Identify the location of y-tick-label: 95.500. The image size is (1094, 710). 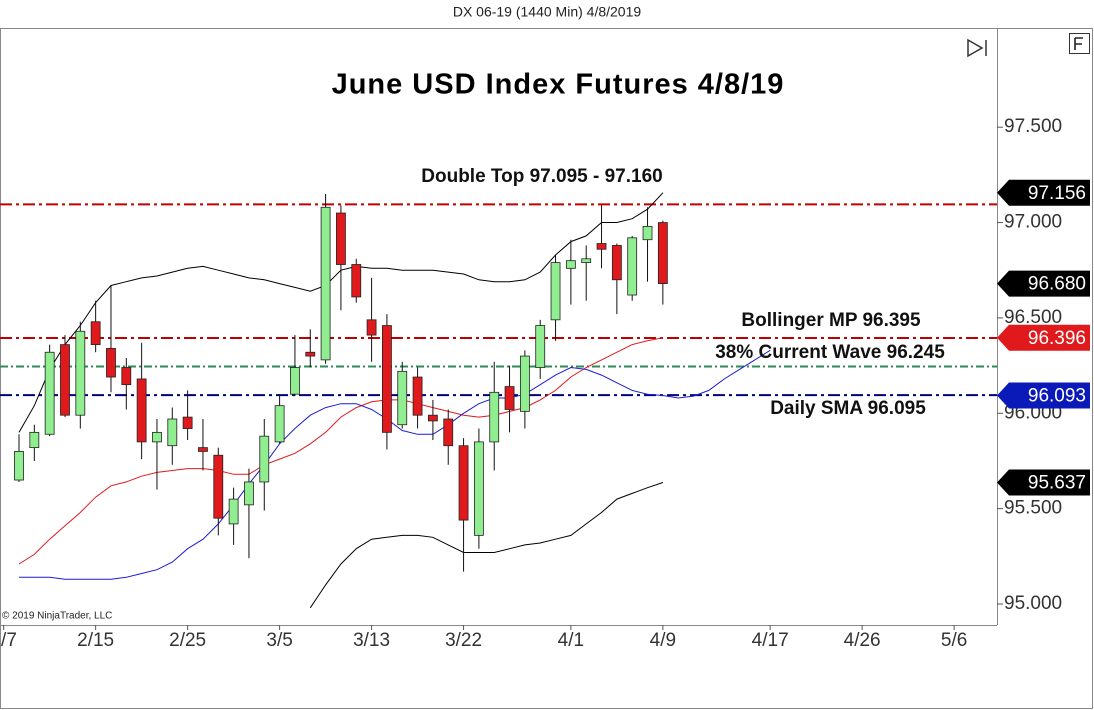
(1033, 508).